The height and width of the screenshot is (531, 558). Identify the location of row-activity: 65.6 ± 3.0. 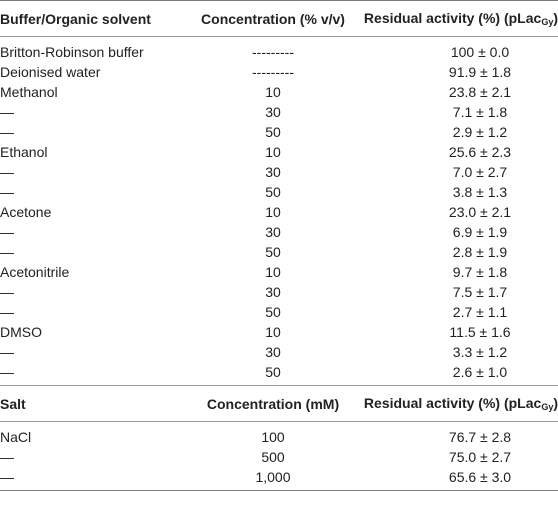
(454, 479).